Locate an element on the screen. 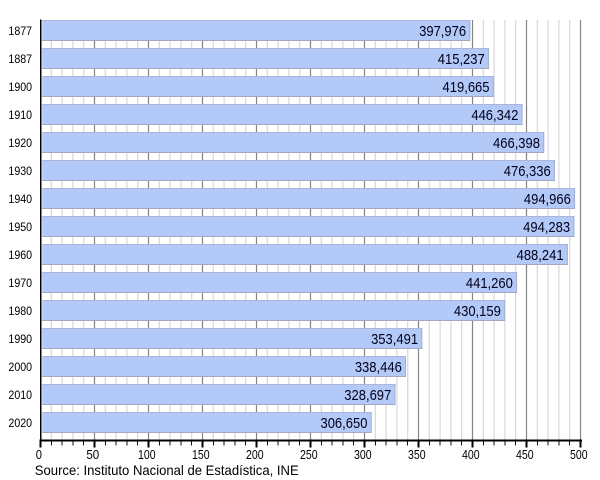 The image size is (600, 480). svg-text: 2000 is located at coordinates (20, 367).